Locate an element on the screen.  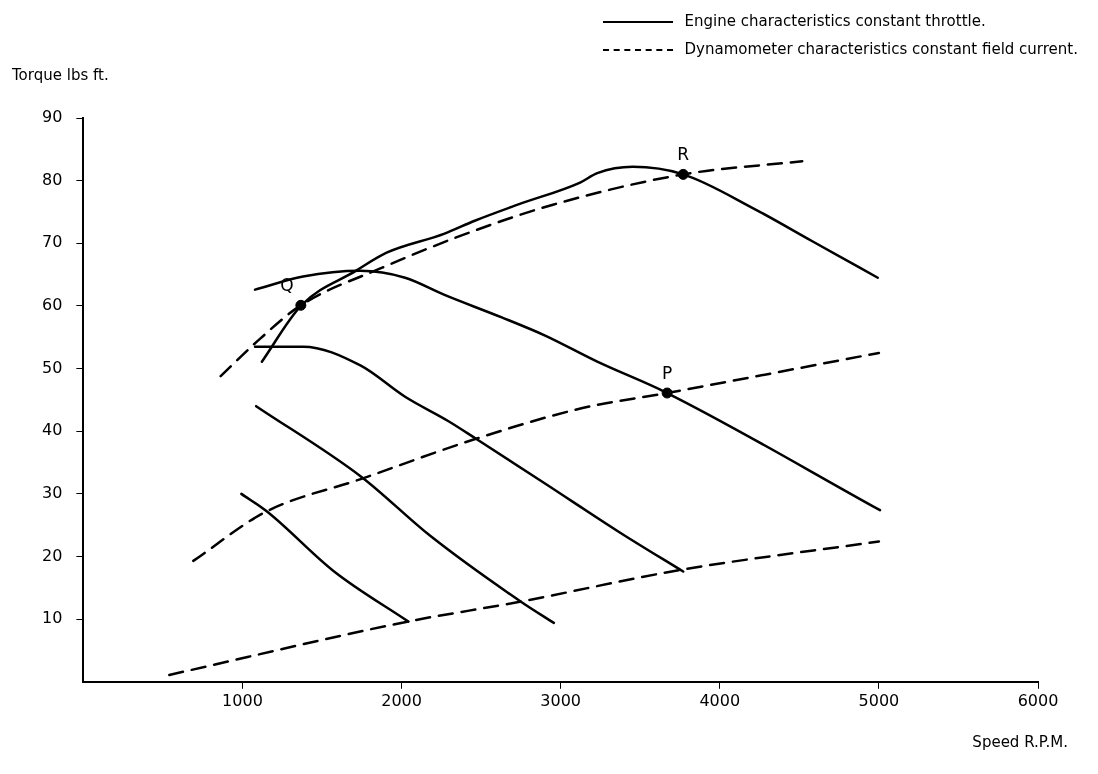
y-tick-label: 60 is located at coordinates (52, 305).